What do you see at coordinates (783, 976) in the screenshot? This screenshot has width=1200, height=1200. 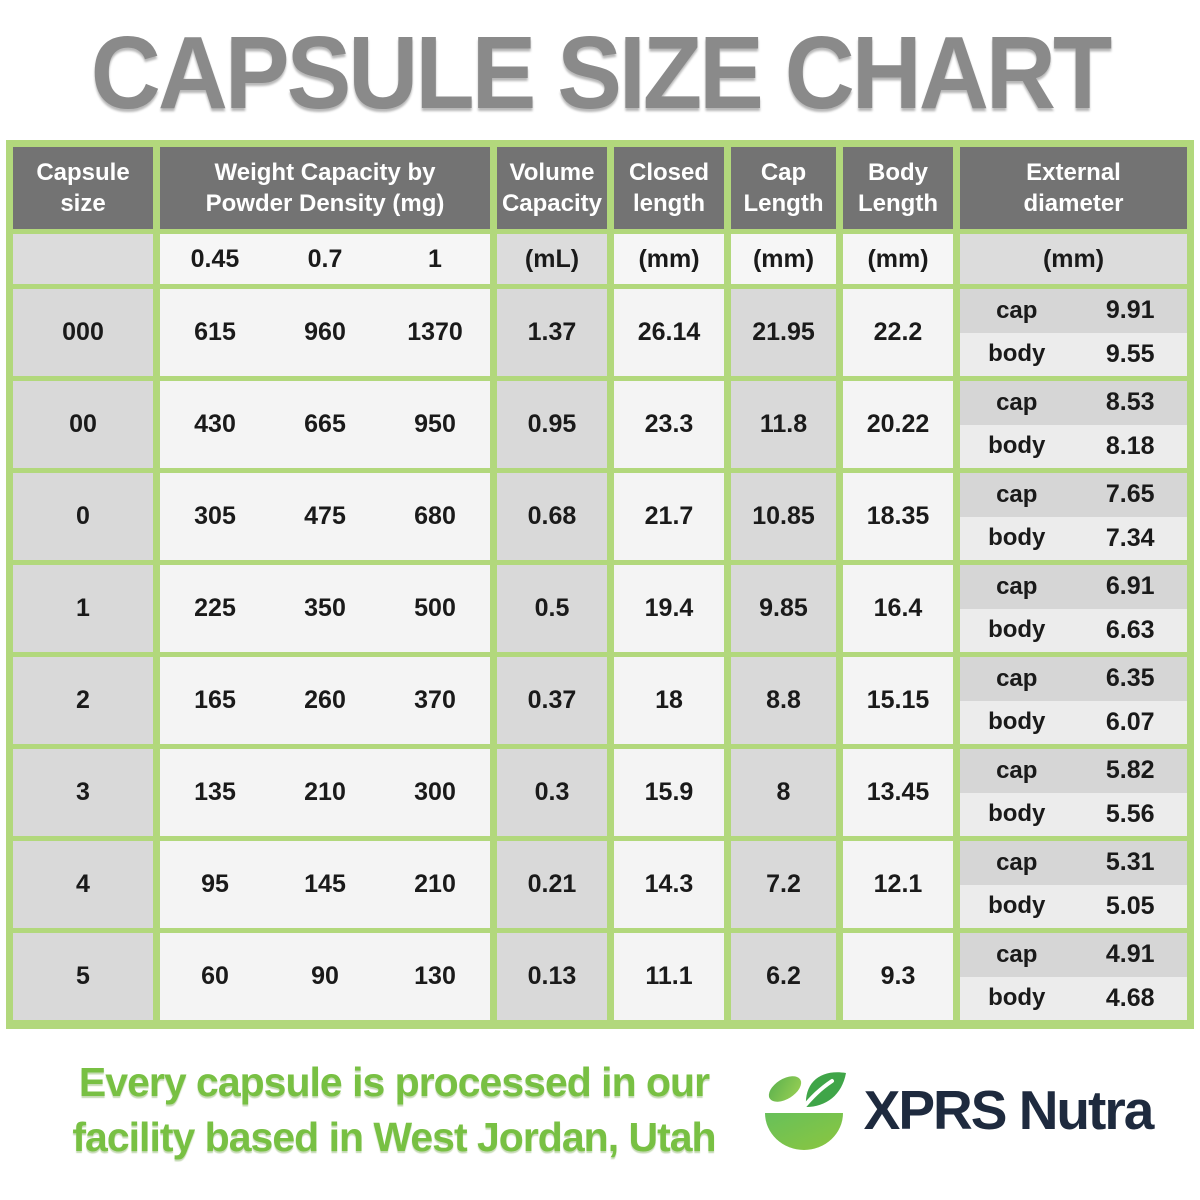 I see `cap-length-cell: 6.2` at bounding box center [783, 976].